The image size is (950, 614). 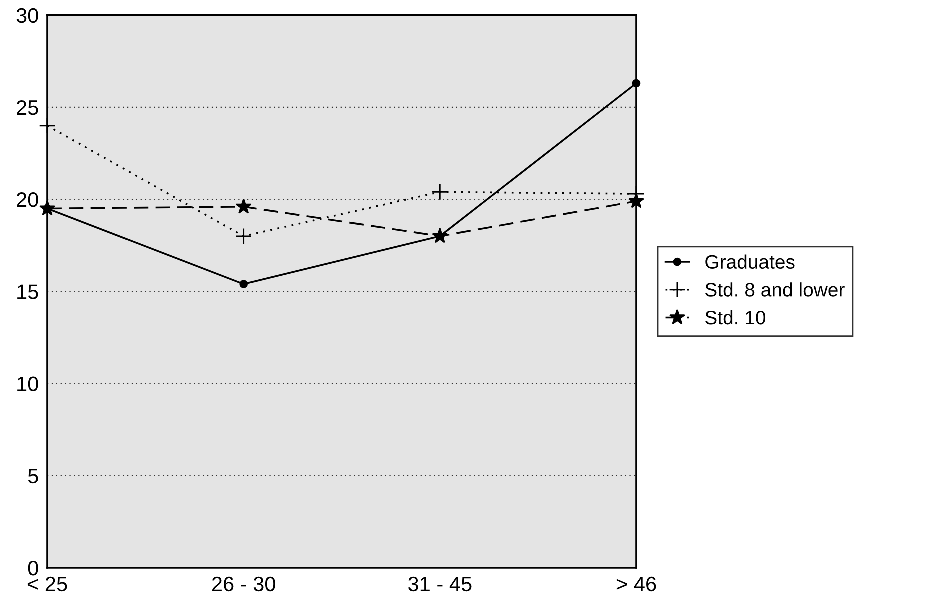 I want to click on y-tick-label: 15, so click(x=28, y=292).